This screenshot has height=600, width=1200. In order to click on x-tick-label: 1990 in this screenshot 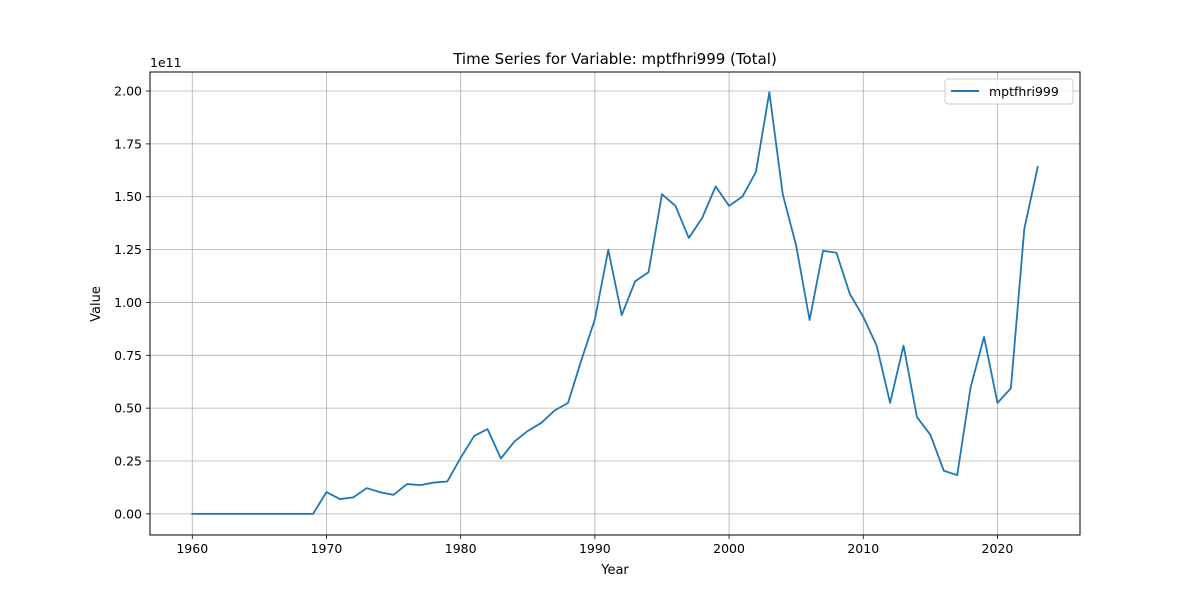, I will do `click(595, 548)`.